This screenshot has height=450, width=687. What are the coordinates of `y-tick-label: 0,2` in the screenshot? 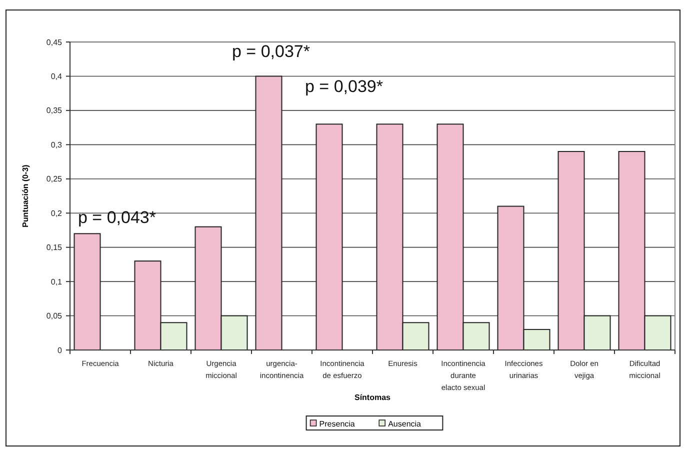 It's located at (56, 213).